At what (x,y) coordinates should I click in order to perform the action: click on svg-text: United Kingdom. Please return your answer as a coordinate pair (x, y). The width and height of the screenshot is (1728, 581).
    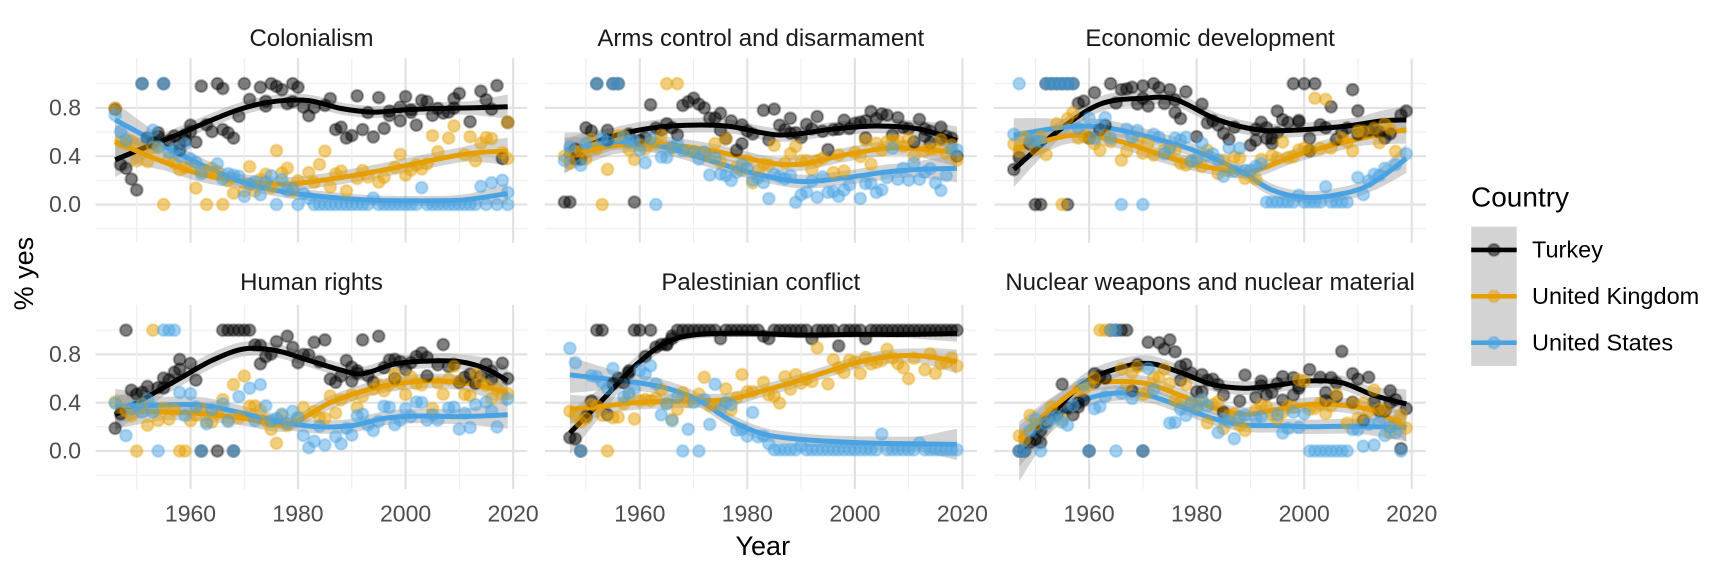
    Looking at the image, I should click on (1615, 296).